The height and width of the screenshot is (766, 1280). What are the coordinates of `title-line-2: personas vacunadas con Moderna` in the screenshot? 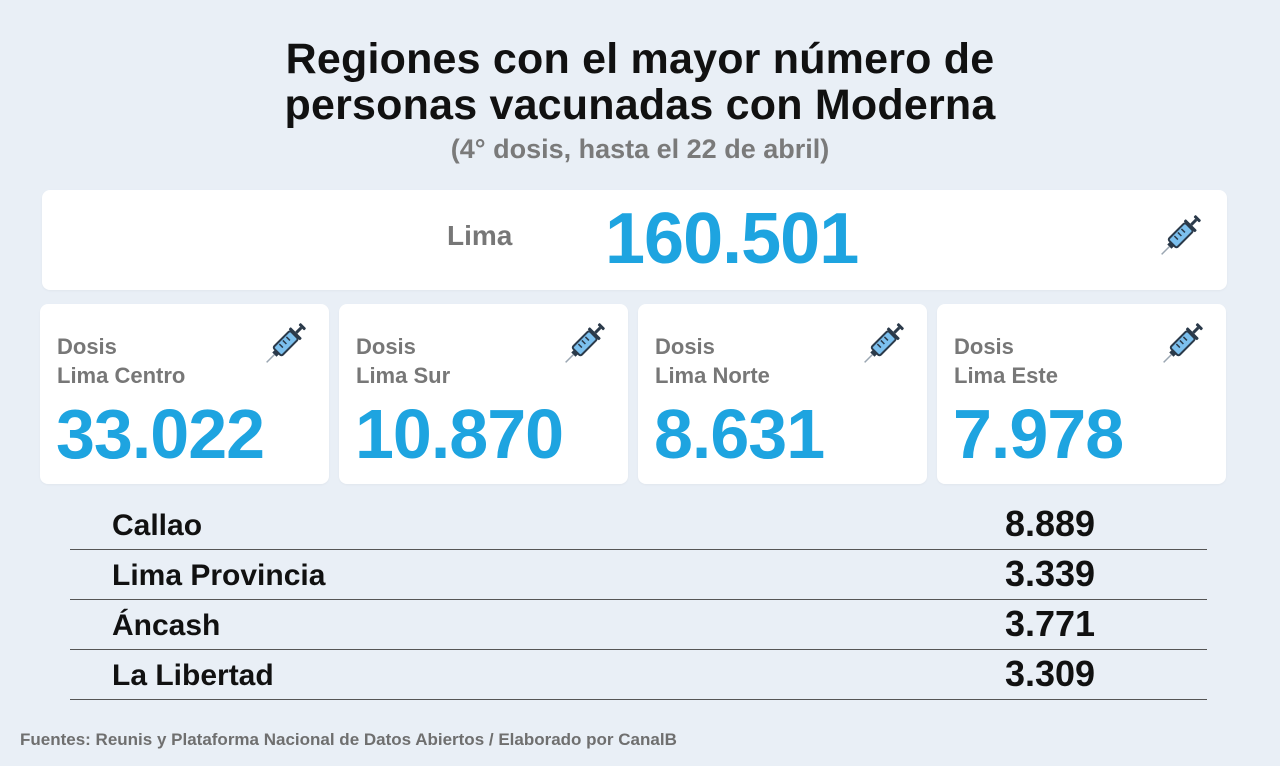 It's located at (640, 105).